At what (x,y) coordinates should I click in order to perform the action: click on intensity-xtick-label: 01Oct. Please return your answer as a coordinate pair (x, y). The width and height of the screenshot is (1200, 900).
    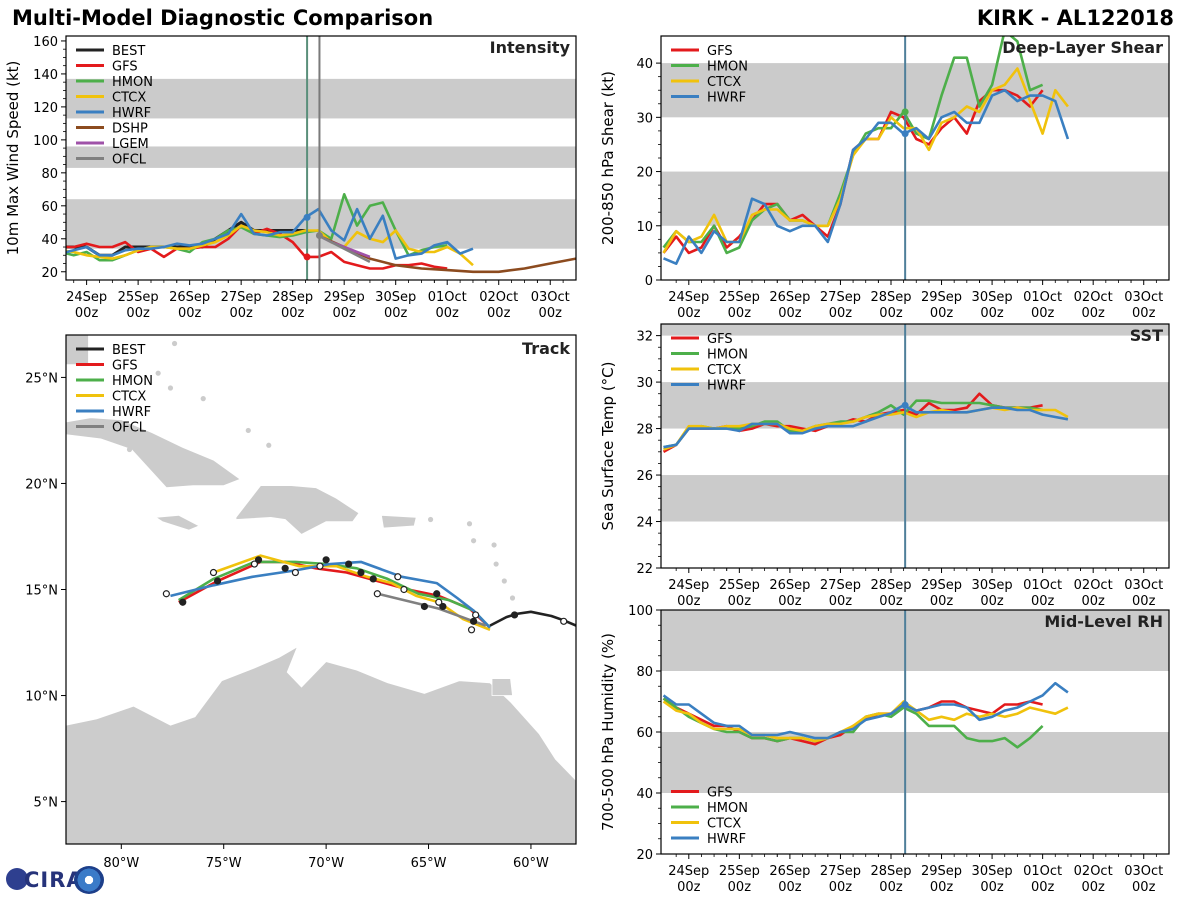
    Looking at the image, I should click on (447, 297).